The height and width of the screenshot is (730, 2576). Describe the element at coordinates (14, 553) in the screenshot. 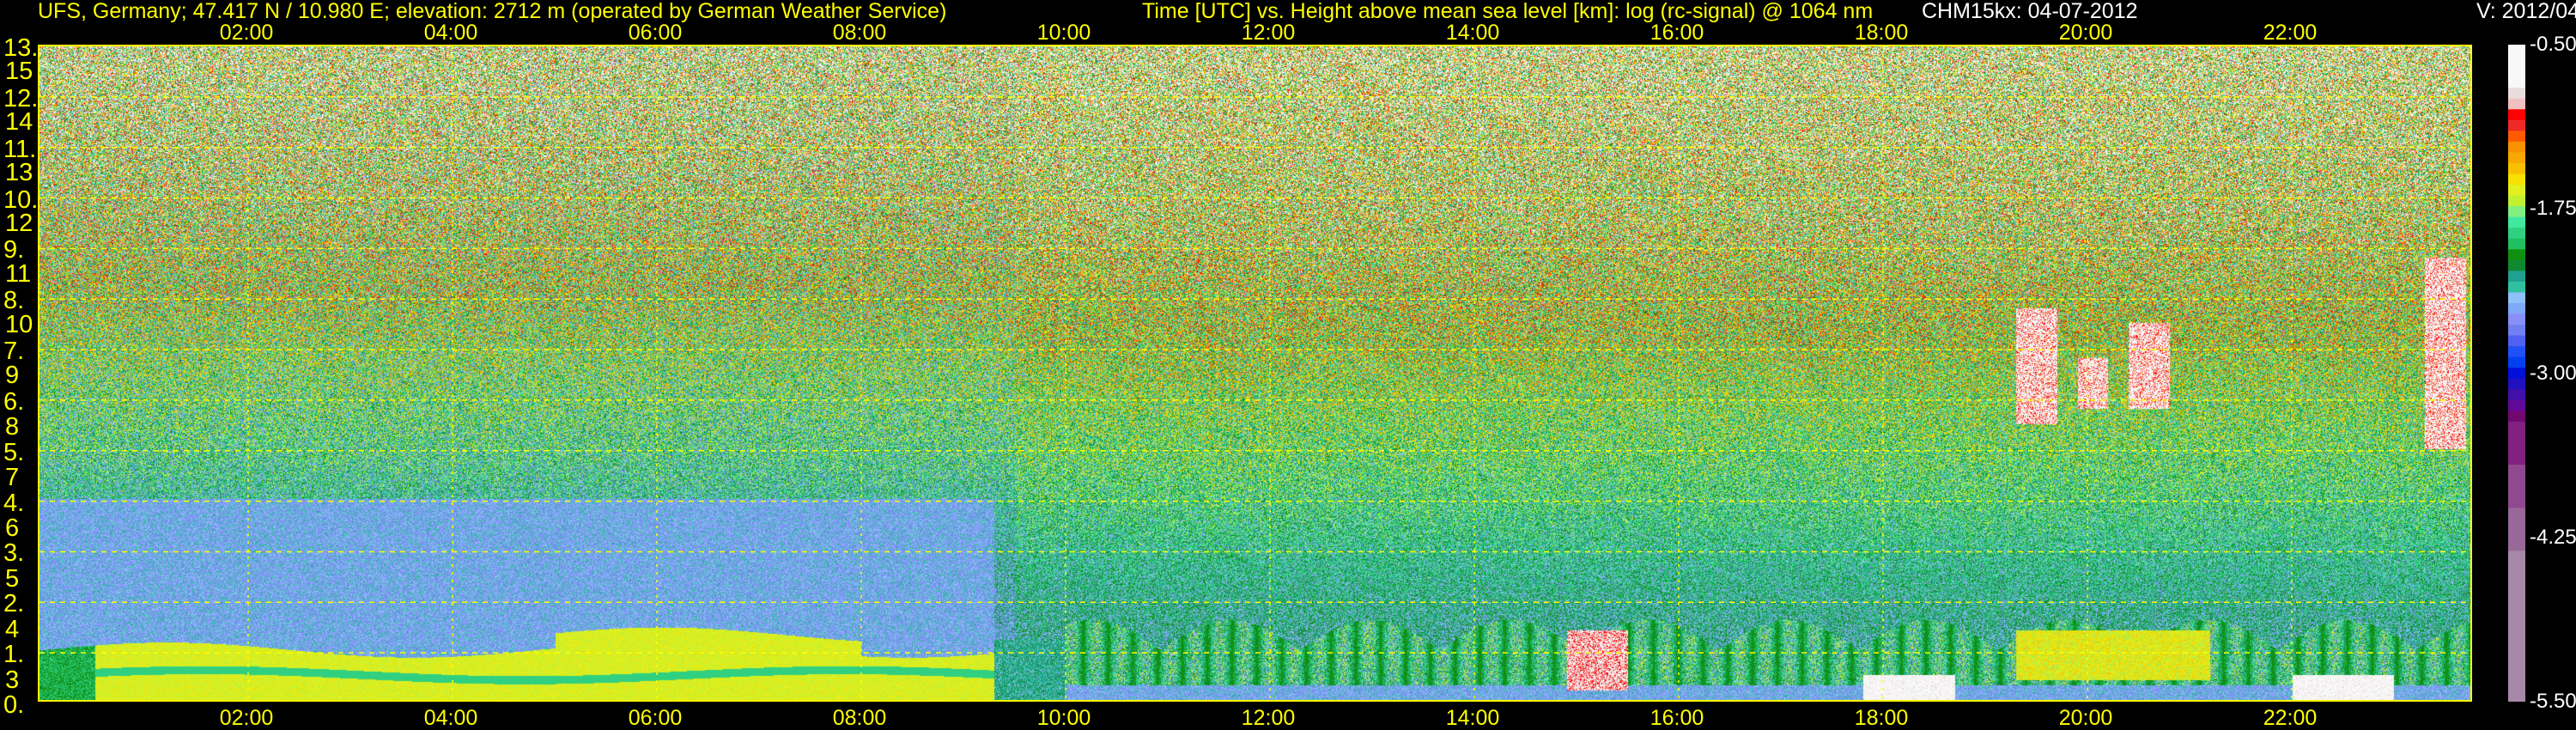

I see `y-tick-label: 3.` at that location.